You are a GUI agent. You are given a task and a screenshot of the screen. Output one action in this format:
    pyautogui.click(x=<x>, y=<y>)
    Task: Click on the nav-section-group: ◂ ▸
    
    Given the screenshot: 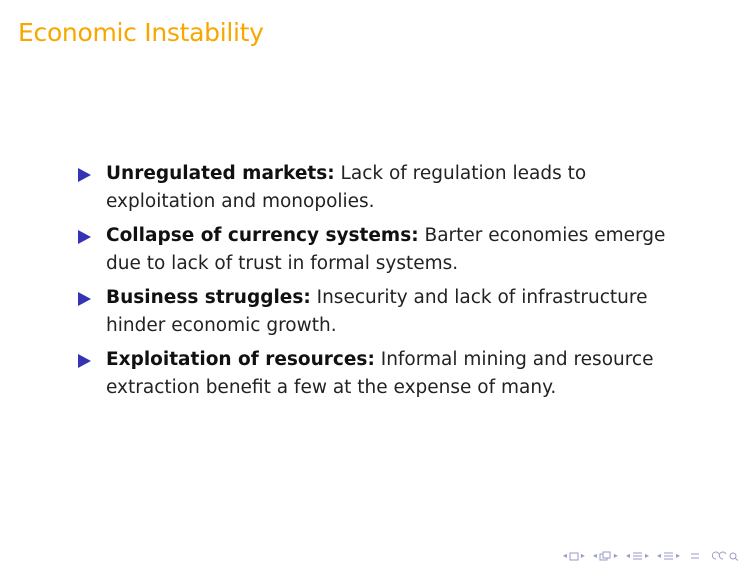 What is the action you would take?
    pyautogui.click(x=637, y=556)
    